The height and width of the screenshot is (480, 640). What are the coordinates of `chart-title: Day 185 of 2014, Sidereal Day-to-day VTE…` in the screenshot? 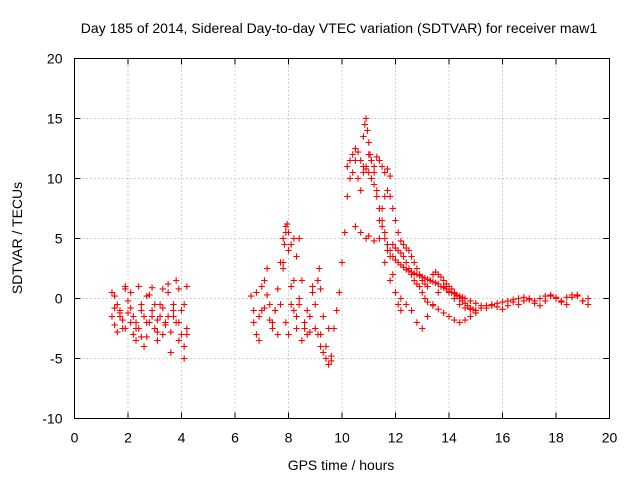 It's located at (339, 28).